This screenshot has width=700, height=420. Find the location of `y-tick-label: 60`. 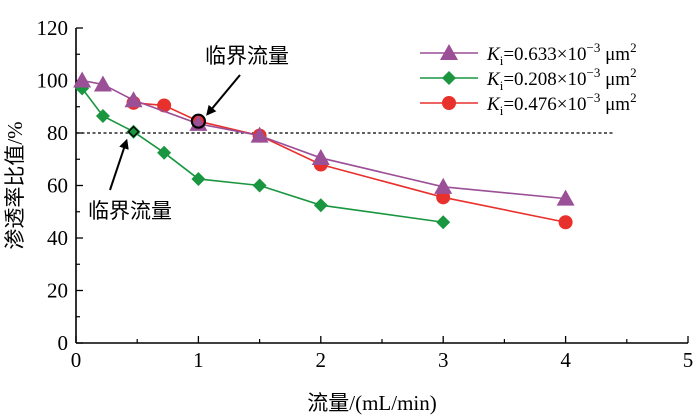

y-tick-label: 60 is located at coordinates (57, 186).